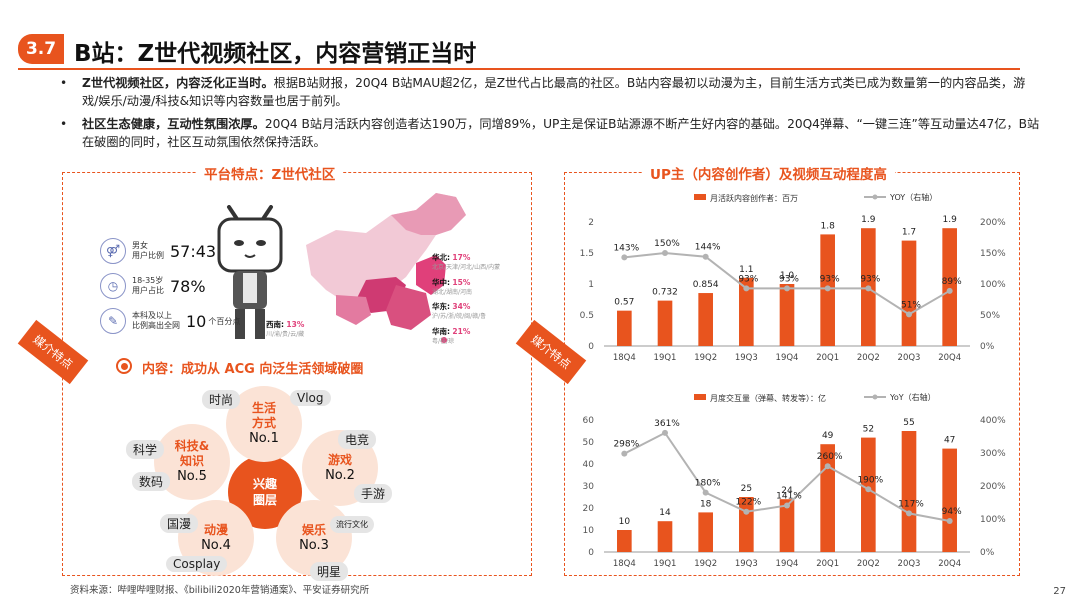 The width and height of the screenshot is (1080, 608). Describe the element at coordinates (275, 54) in the screenshot. I see `page-title: B站：Z世代视频社区，内容营销正当时` at that location.